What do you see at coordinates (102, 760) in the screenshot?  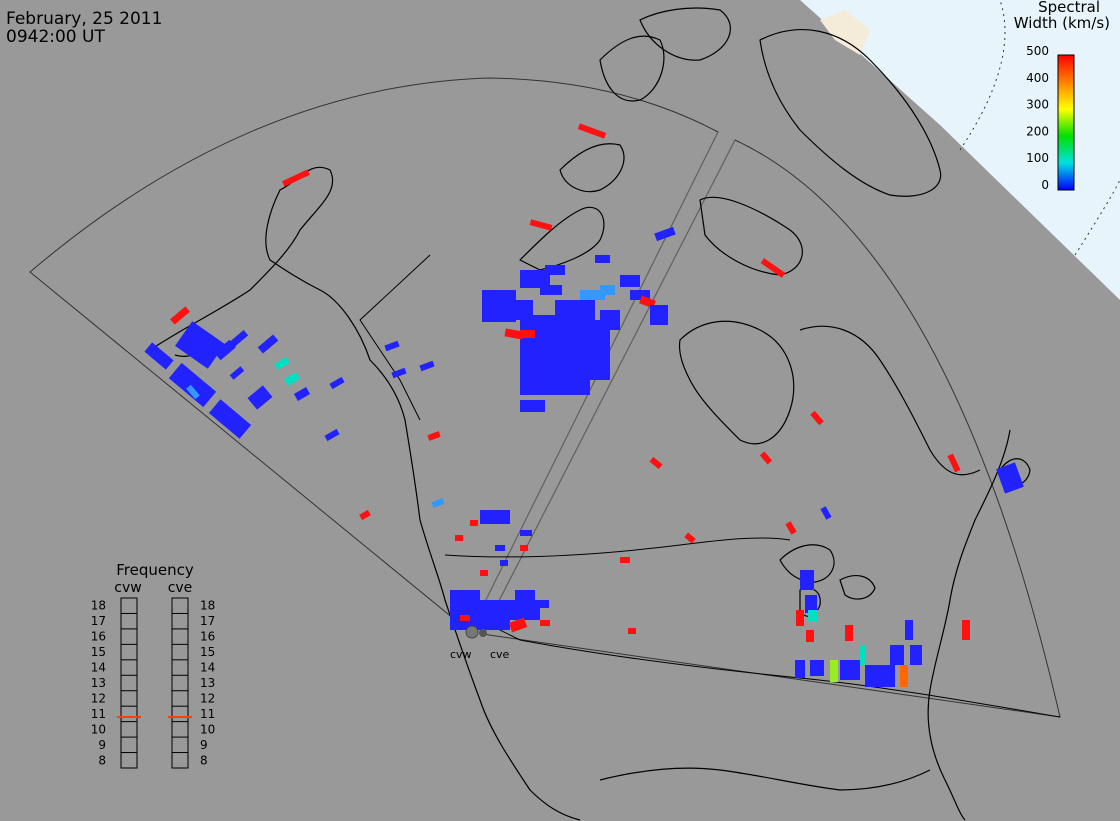 I see `frequency-scale-left-label: 8` at bounding box center [102, 760].